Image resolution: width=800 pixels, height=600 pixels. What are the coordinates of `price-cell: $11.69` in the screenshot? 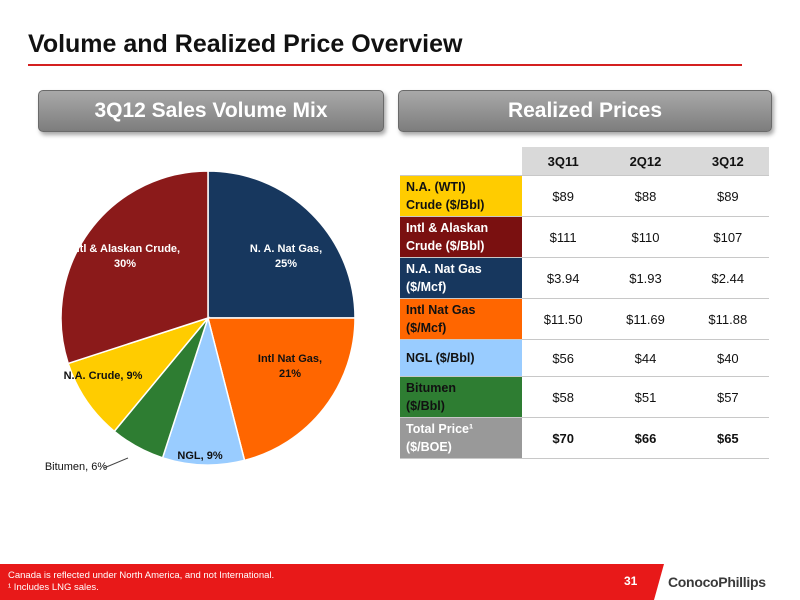 It's located at (645, 319).